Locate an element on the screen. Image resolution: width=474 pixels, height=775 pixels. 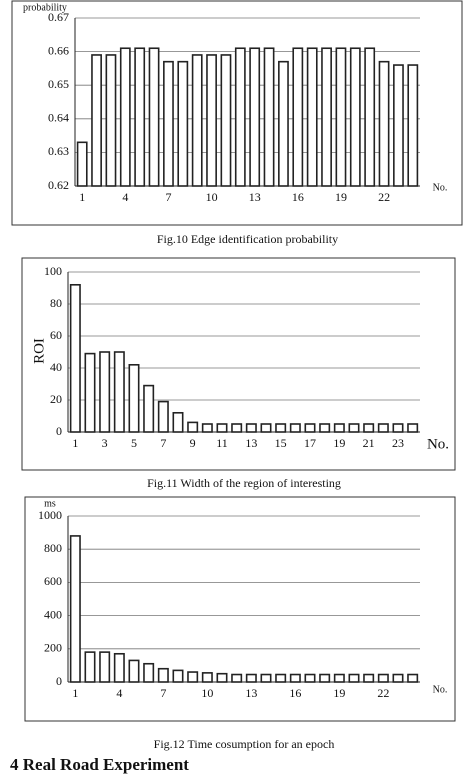
x-tick-label: 9 is located at coordinates (193, 443).